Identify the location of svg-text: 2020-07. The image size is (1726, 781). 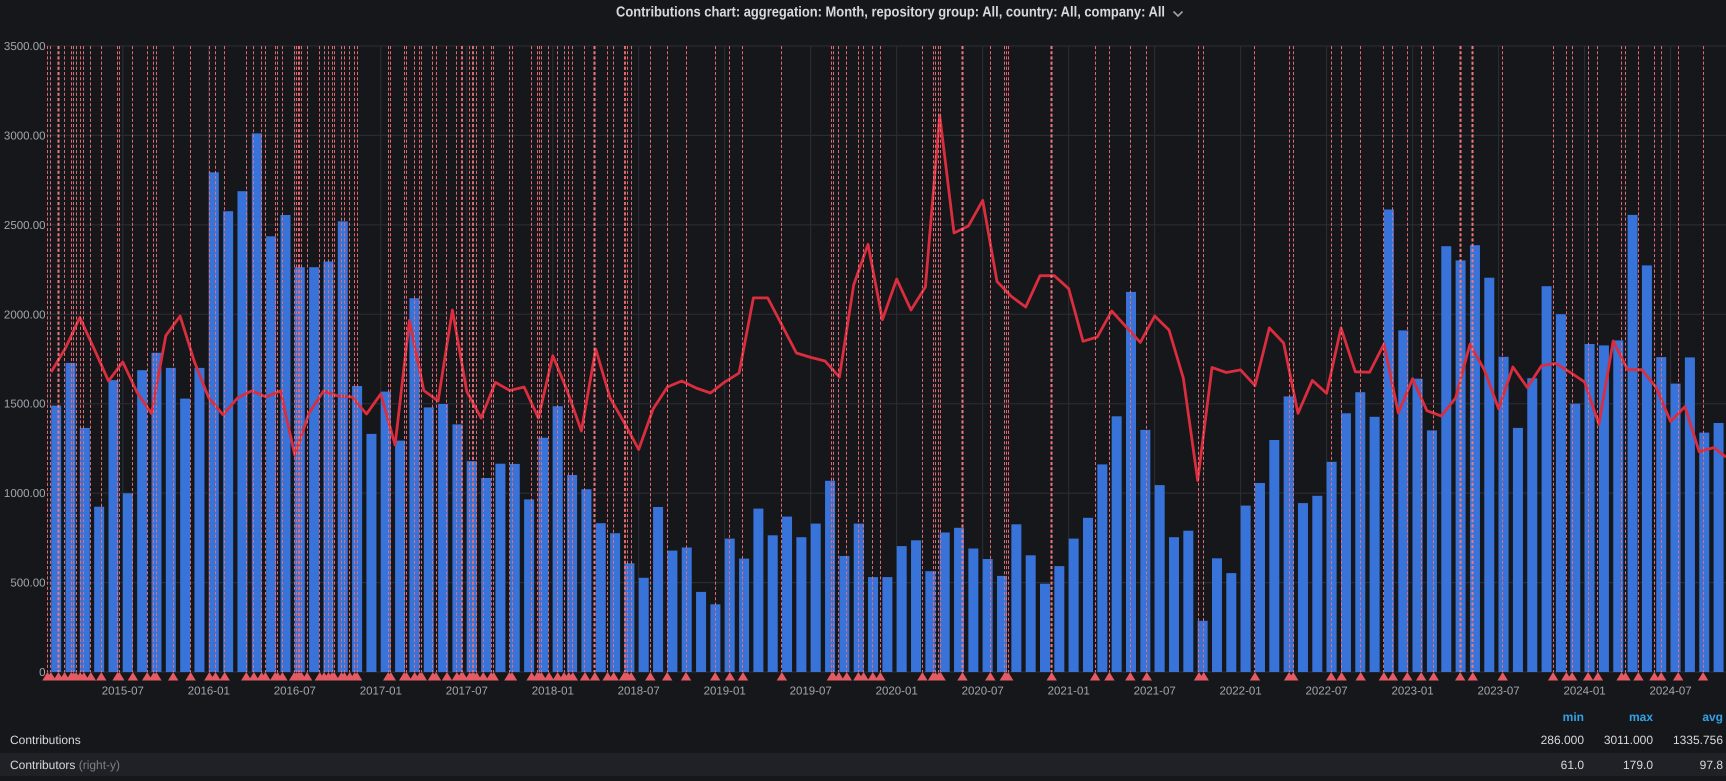
(983, 692).